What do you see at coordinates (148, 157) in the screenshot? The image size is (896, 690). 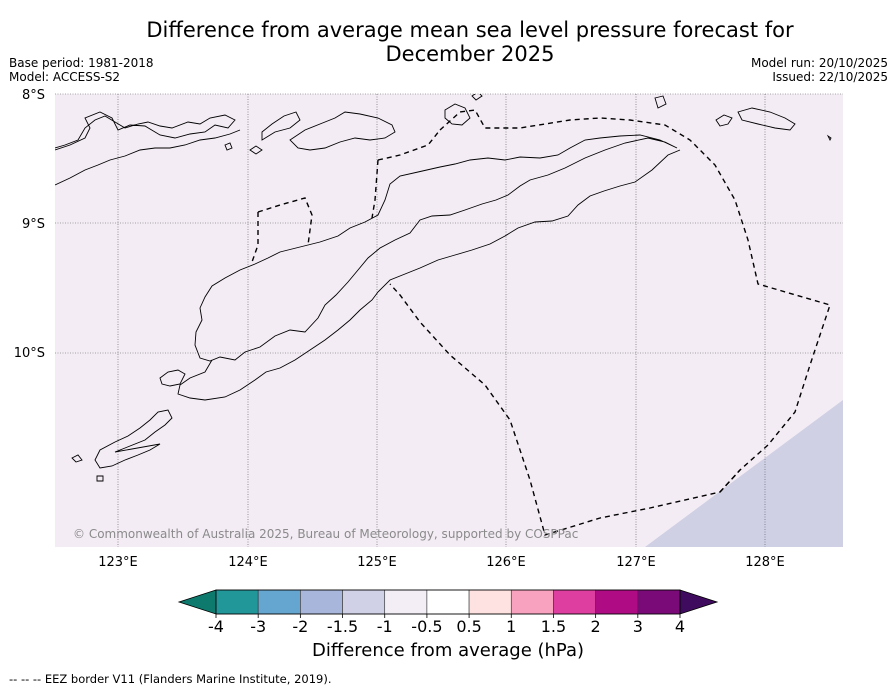 I see `island-flores-east` at bounding box center [148, 157].